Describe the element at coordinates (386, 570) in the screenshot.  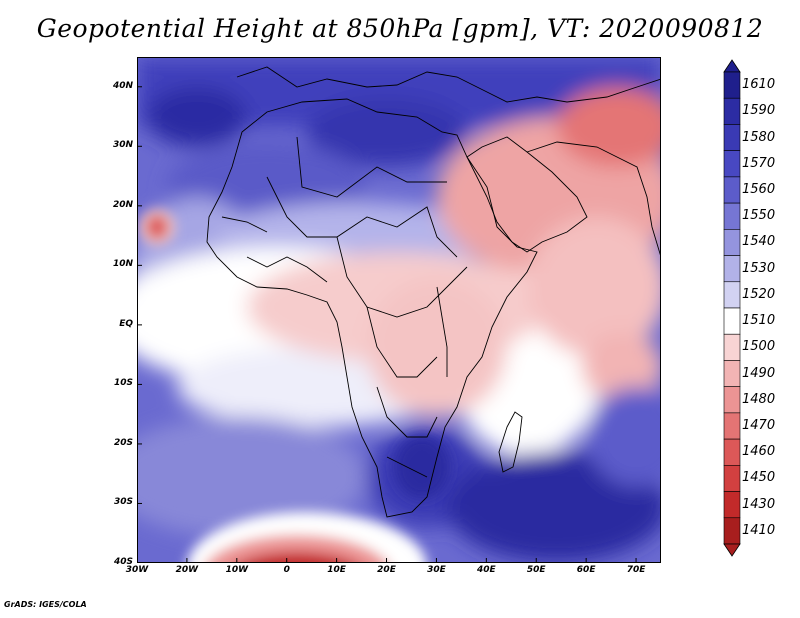
I see `x-tick-label: 20E` at that location.